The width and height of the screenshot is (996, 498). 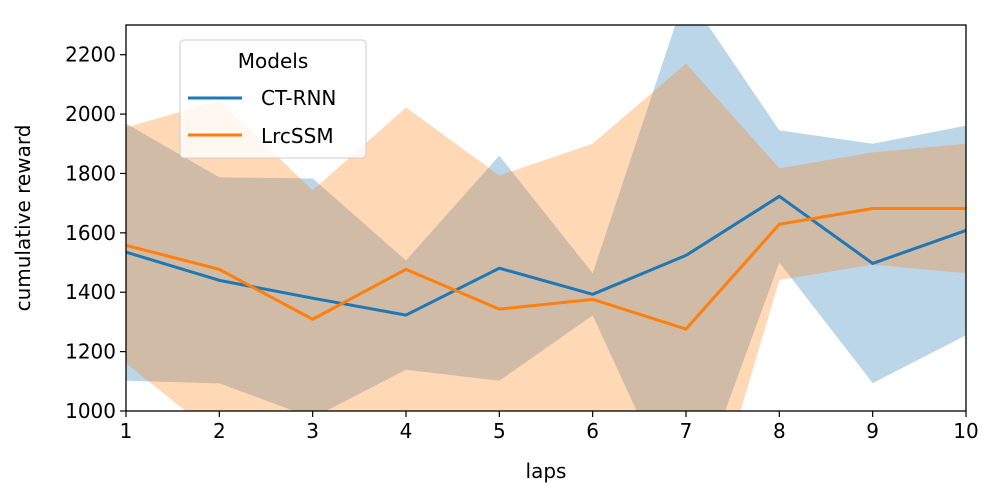 I want to click on y-tick-label: 1600, so click(x=90, y=233).